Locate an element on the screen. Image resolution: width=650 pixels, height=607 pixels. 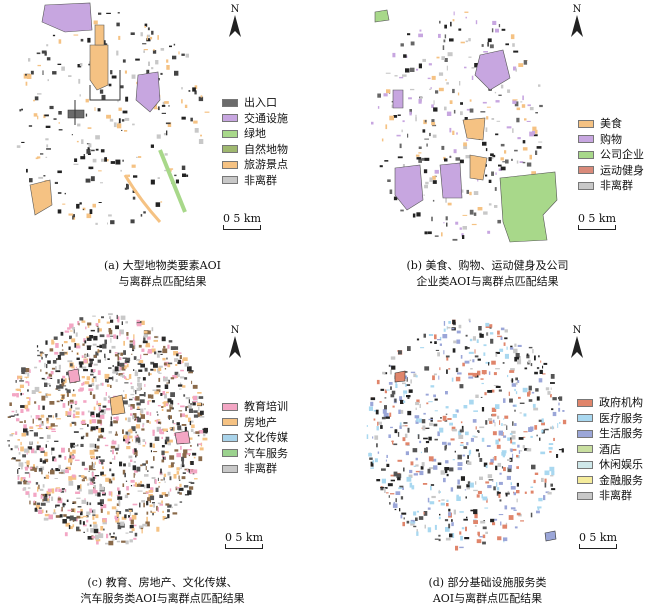
scale-zero: 0 is located at coordinates (582, 537).